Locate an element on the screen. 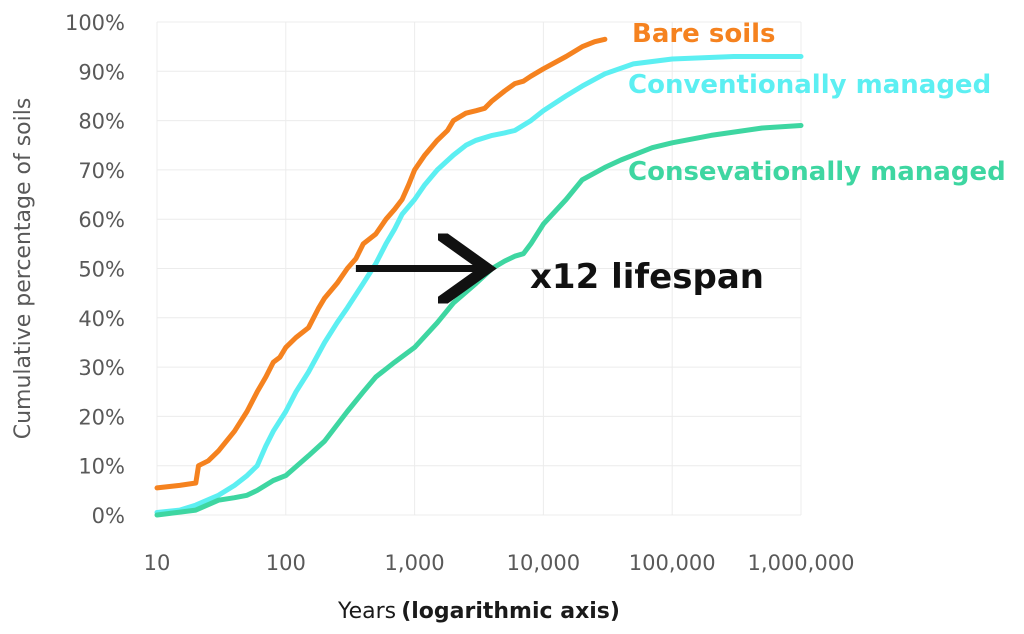  x-axis-label-emphasis: (logarithmic axis) is located at coordinates (510, 611).